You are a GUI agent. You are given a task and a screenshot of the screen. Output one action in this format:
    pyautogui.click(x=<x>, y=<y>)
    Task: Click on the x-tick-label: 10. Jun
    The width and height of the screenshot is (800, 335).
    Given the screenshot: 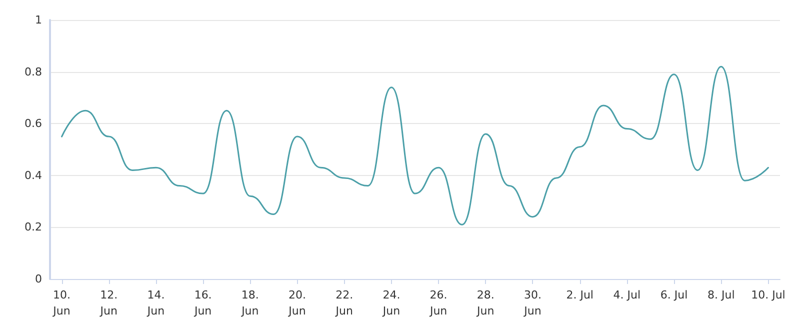 What is the action you would take?
    pyautogui.click(x=61, y=303)
    